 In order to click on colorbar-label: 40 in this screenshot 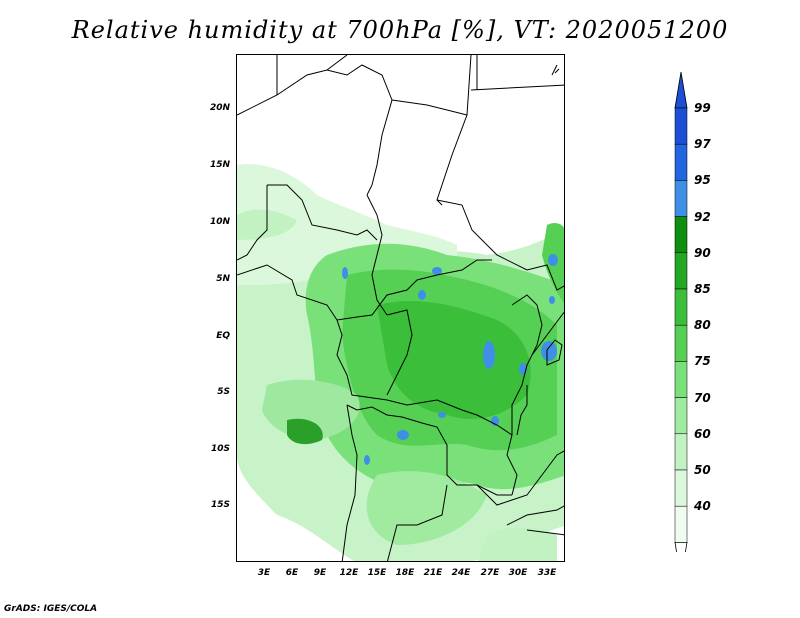, I will do `click(702, 506)`.